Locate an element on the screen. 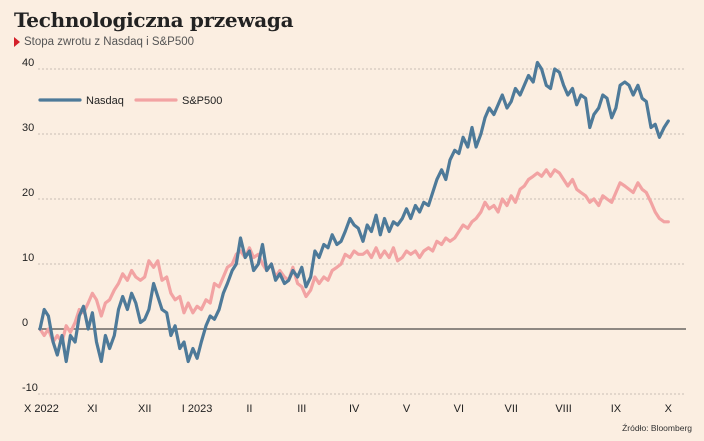 Image resolution: width=704 pixels, height=441 pixels. source-note: Źródło: Bloomberg is located at coordinates (657, 428).